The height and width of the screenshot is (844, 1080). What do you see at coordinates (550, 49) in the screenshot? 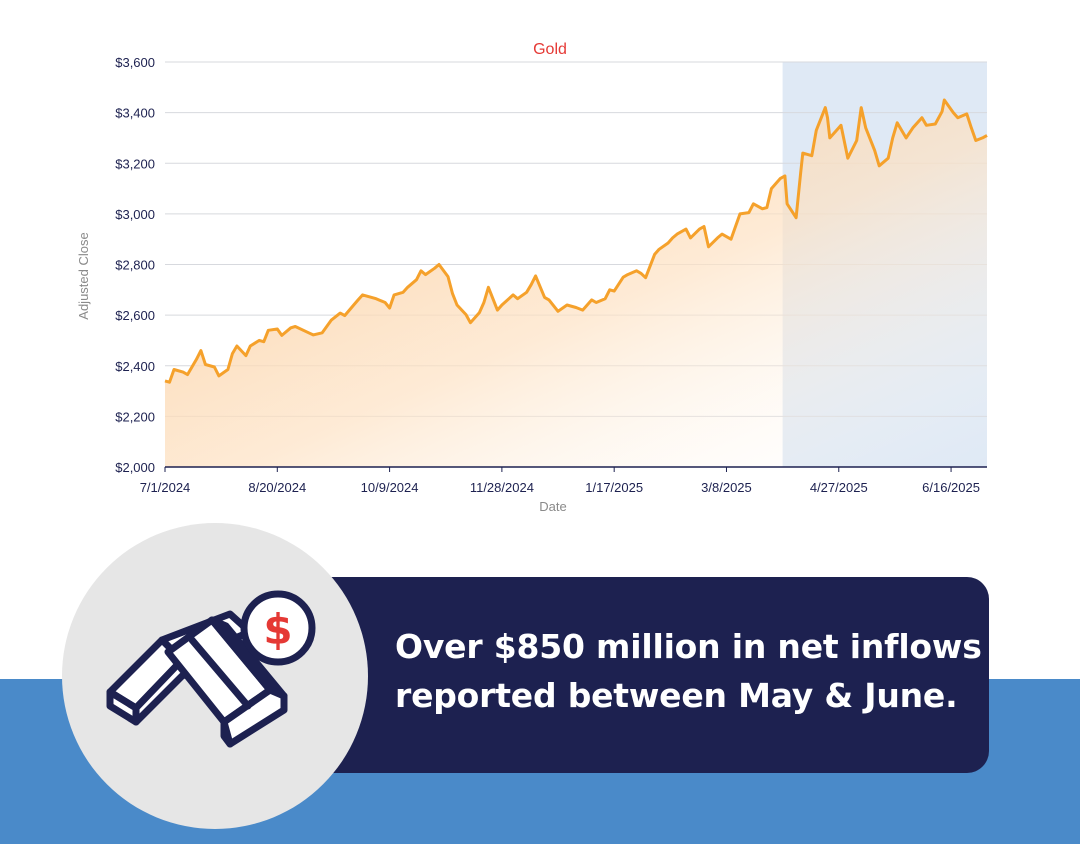
I see `chart-title: Gold` at bounding box center [550, 49].